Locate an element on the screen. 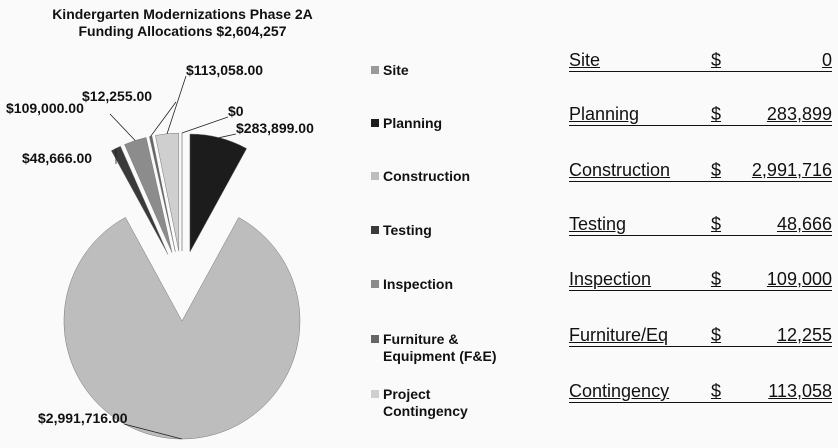  table-amount: 12,255 is located at coordinates (804, 335).